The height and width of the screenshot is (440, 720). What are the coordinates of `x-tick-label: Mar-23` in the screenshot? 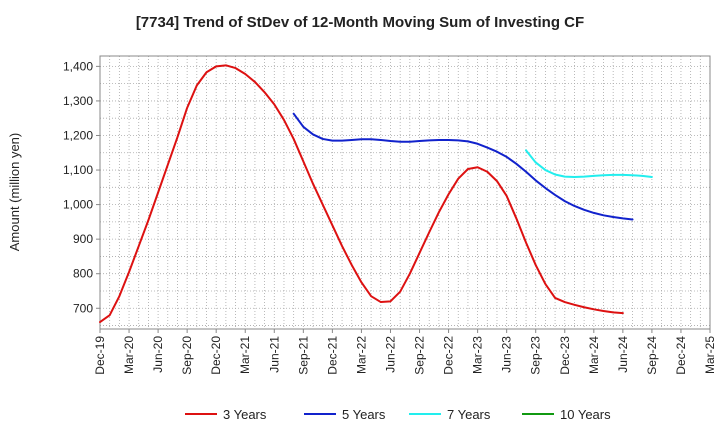 It's located at (478, 355).